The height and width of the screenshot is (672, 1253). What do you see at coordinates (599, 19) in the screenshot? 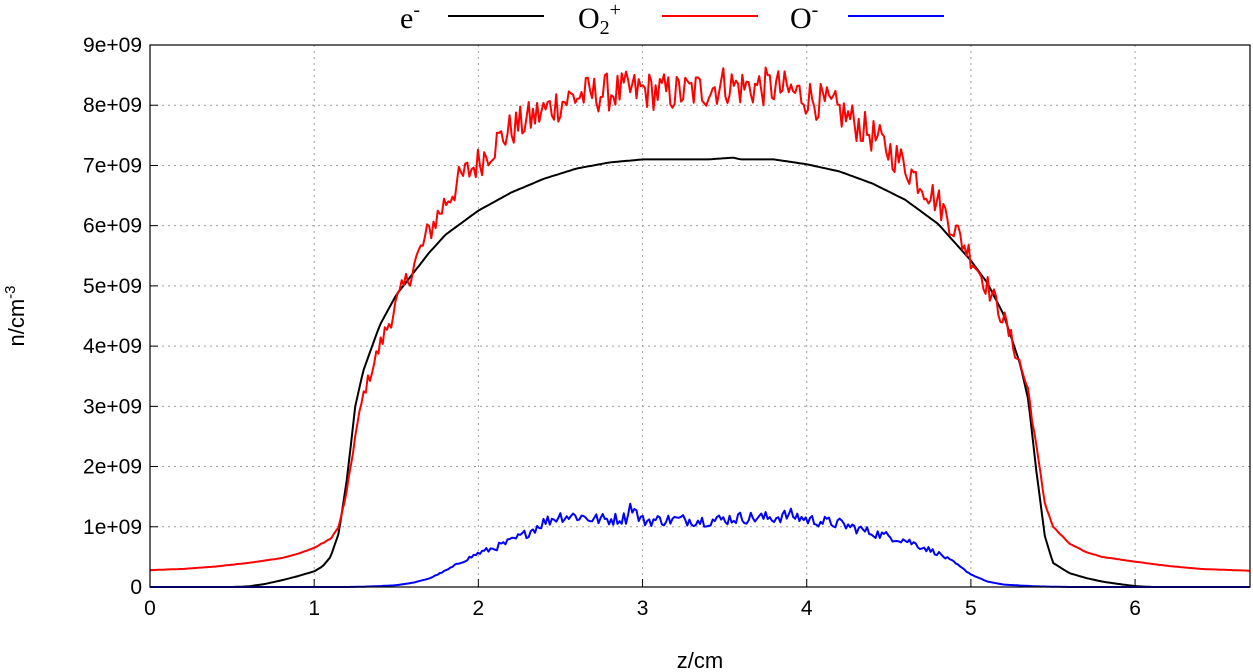
I see `legend-label-o2-plus: O2+` at bounding box center [599, 19].